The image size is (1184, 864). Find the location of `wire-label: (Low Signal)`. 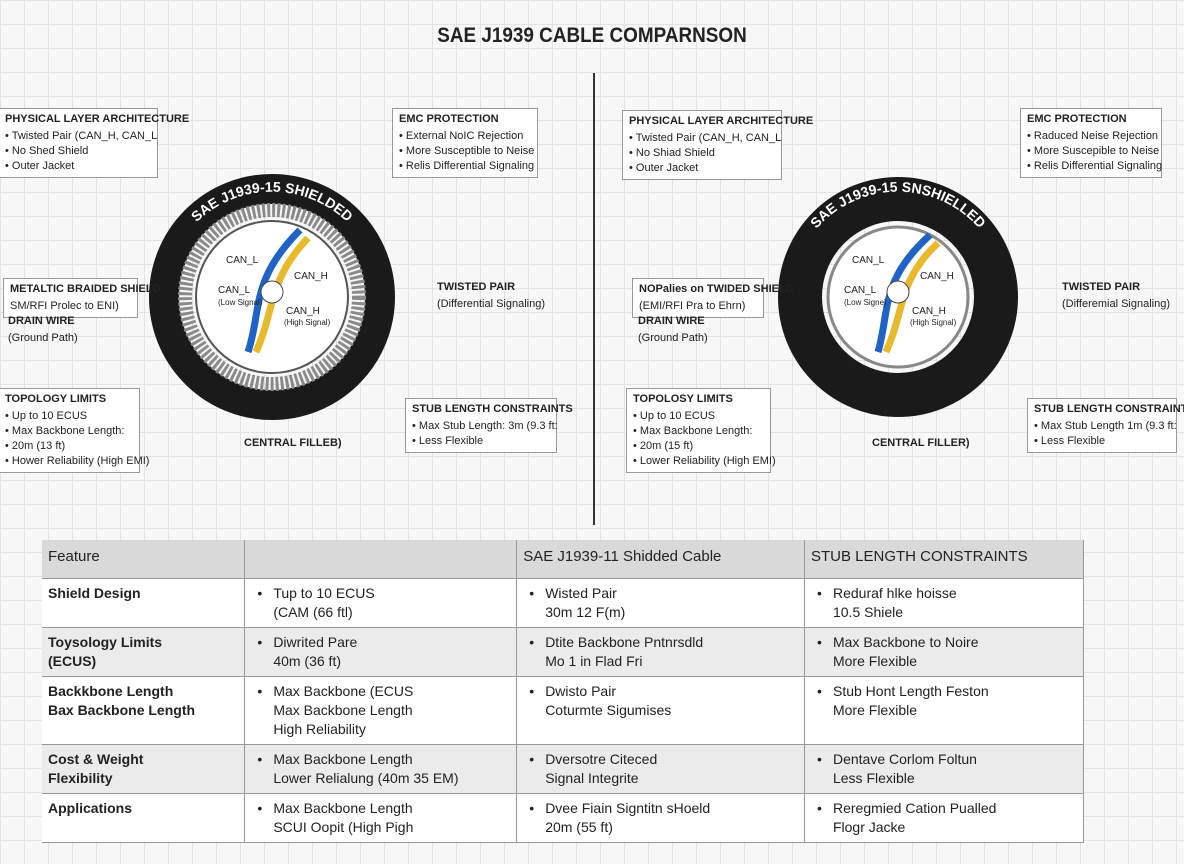

wire-label: (Low Signal) is located at coordinates (240, 302).